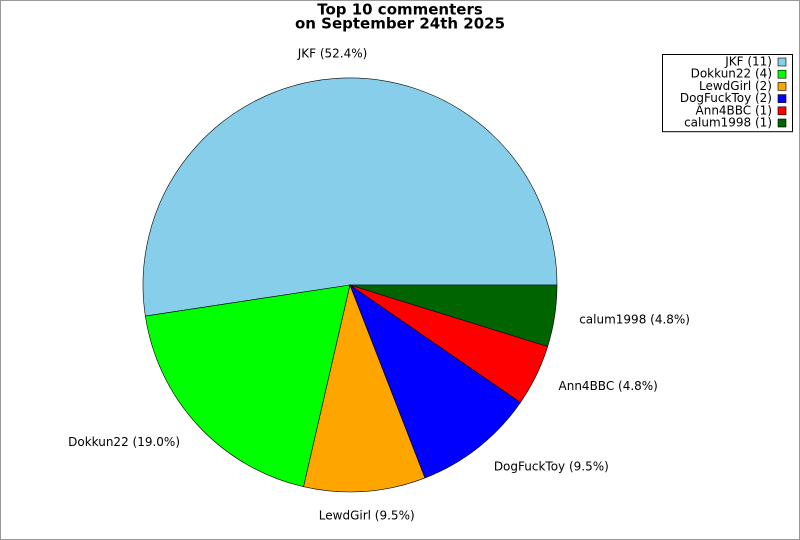  What do you see at coordinates (726, 98) in the screenshot?
I see `legend-label: DogFuckToy (2)` at bounding box center [726, 98].